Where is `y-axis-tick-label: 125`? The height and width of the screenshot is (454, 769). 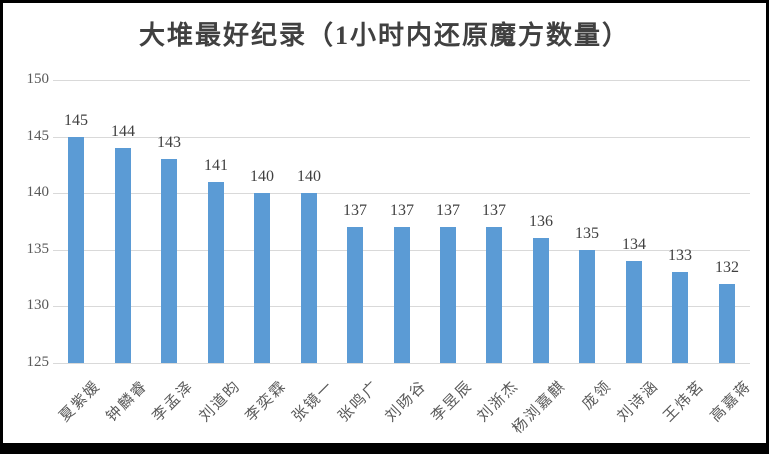 y-axis-tick-label: 125 is located at coordinates (38, 362).